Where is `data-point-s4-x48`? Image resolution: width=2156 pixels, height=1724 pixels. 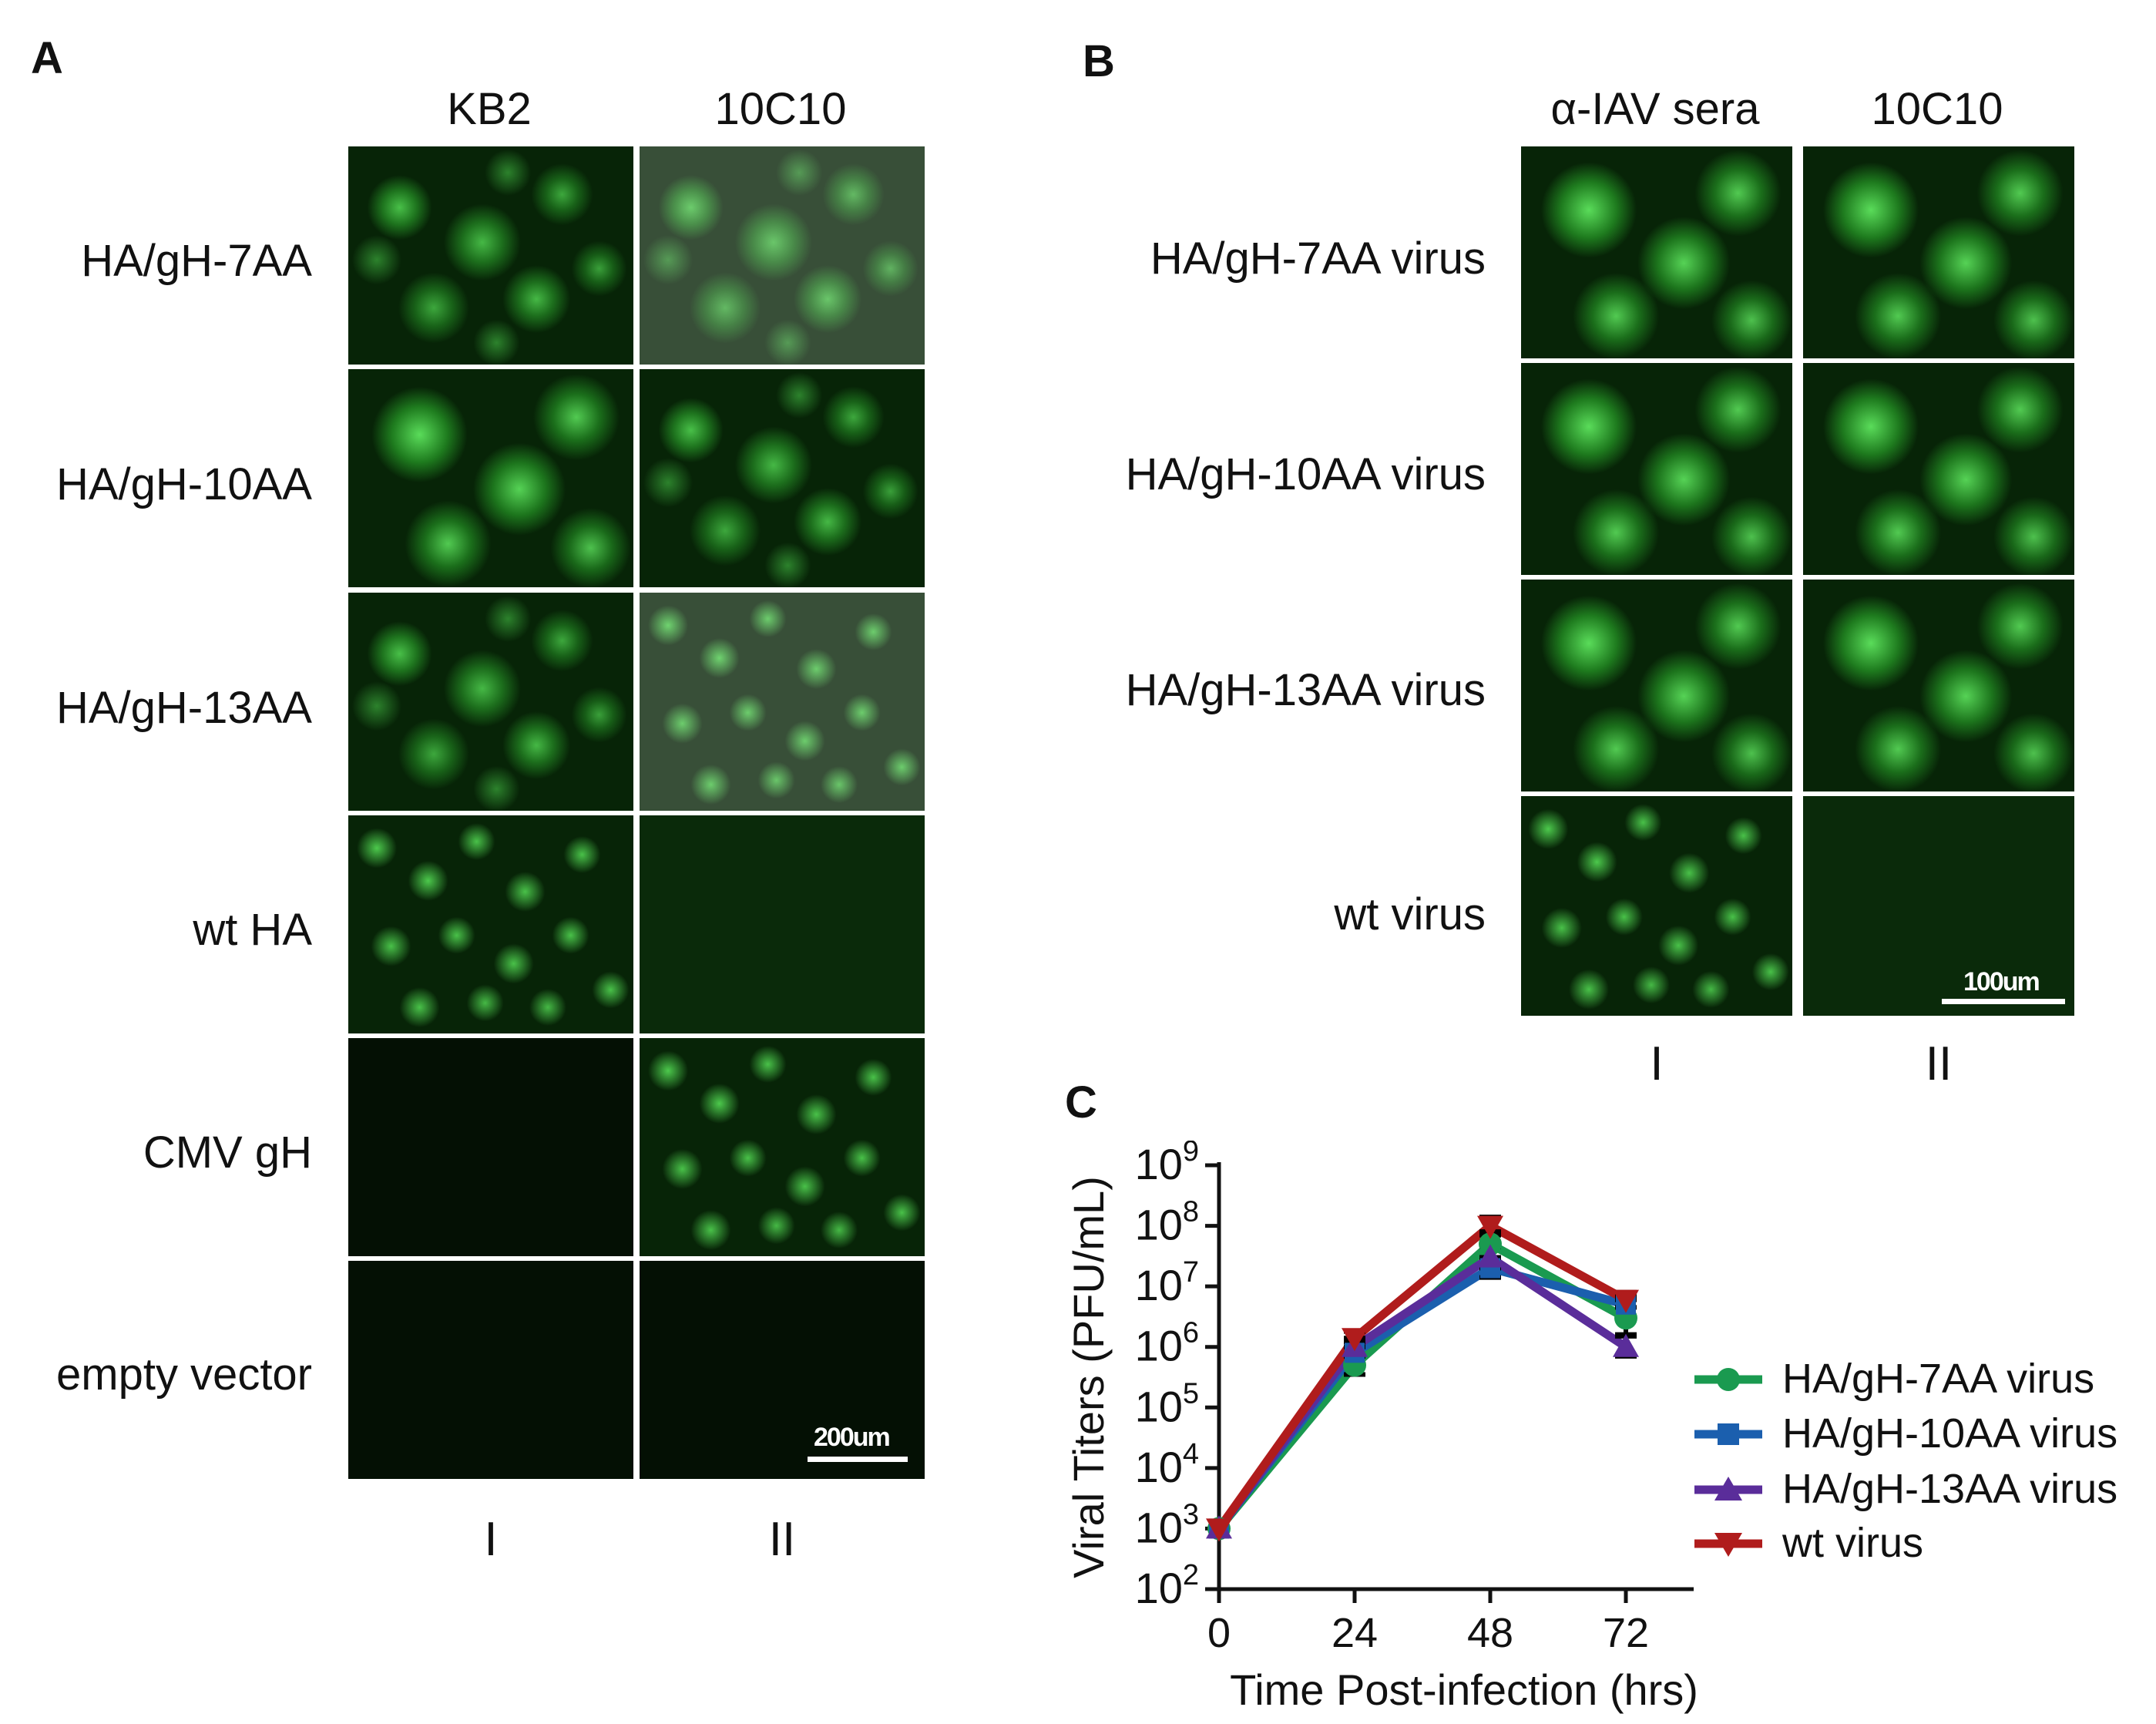
data-point-s4-x48 is located at coordinates (1490, 1227).